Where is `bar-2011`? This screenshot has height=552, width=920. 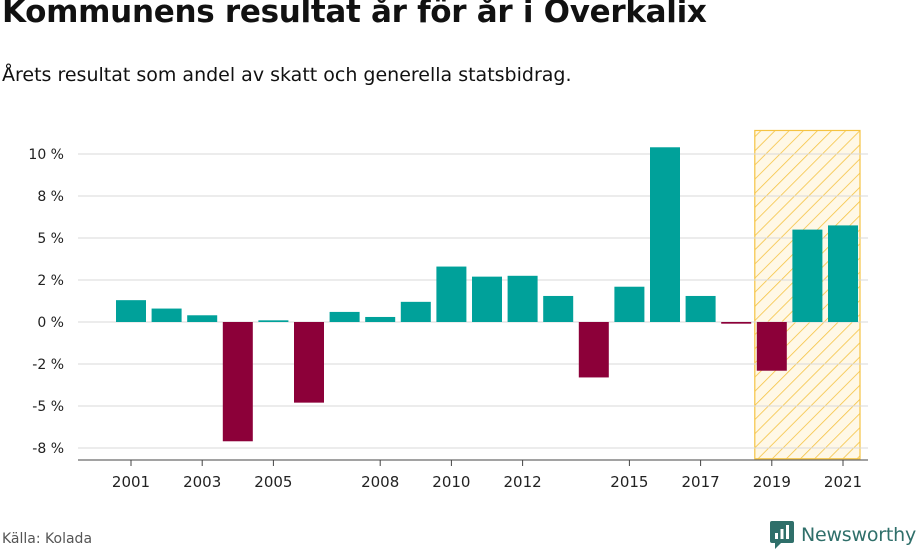 bar-2011 is located at coordinates (487, 299).